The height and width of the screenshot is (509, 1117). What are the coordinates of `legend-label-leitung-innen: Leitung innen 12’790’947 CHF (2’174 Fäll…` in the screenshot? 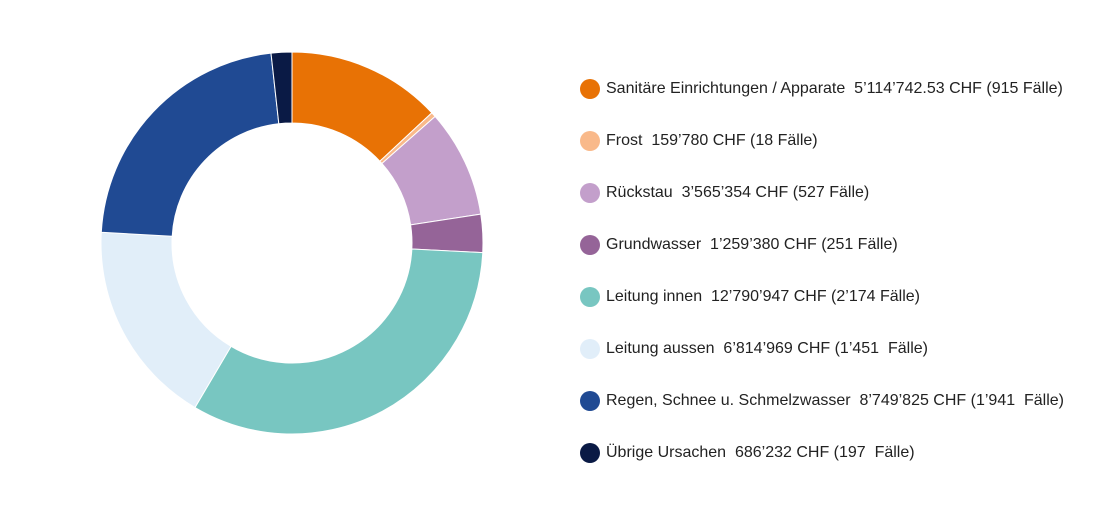 It's located at (763, 296).